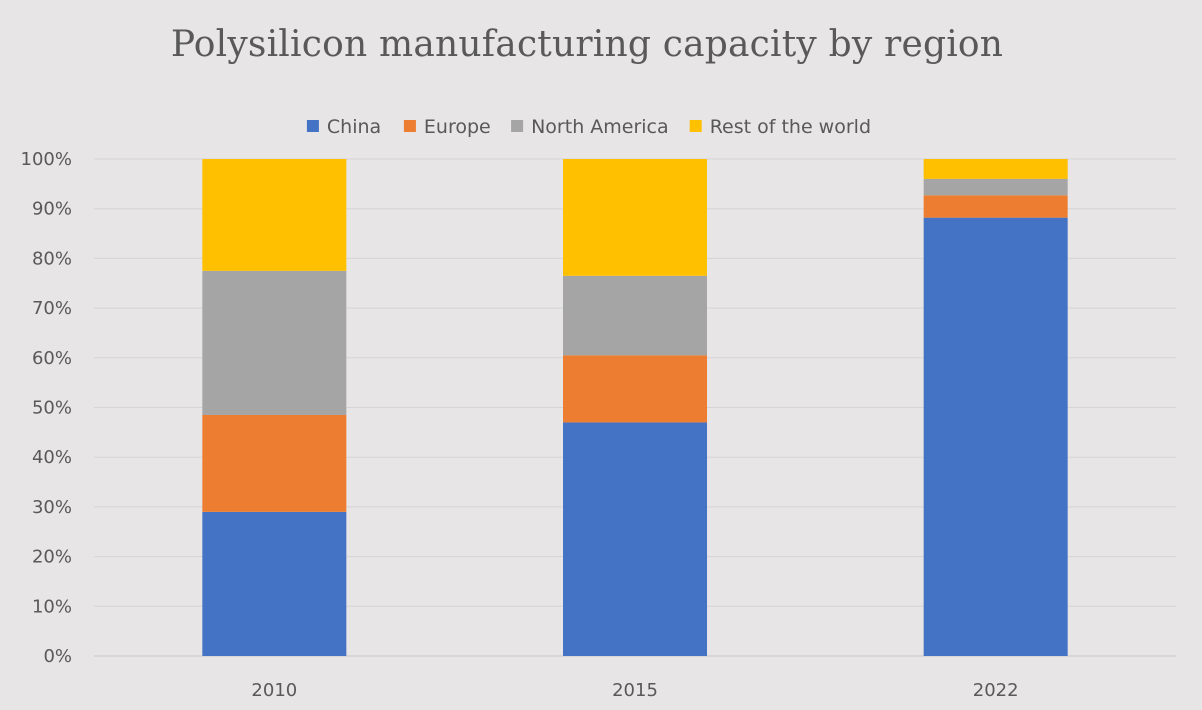 This screenshot has width=1202, height=710. What do you see at coordinates (52, 308) in the screenshot?
I see `y-tick-label: 70%` at bounding box center [52, 308].